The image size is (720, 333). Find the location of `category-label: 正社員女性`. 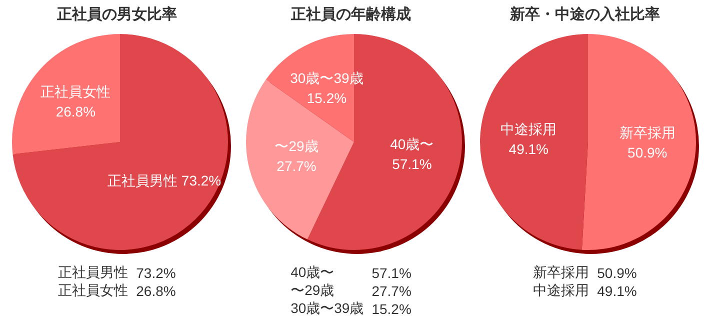

category-label: 正社員女性 is located at coordinates (93, 290).